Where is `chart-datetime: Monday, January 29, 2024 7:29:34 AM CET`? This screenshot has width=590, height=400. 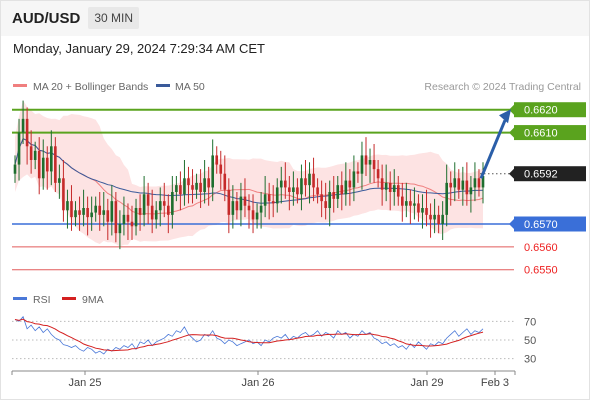
chart-datetime: Monday, January 29, 2024 7:29:34 AM CET is located at coordinates (139, 48).